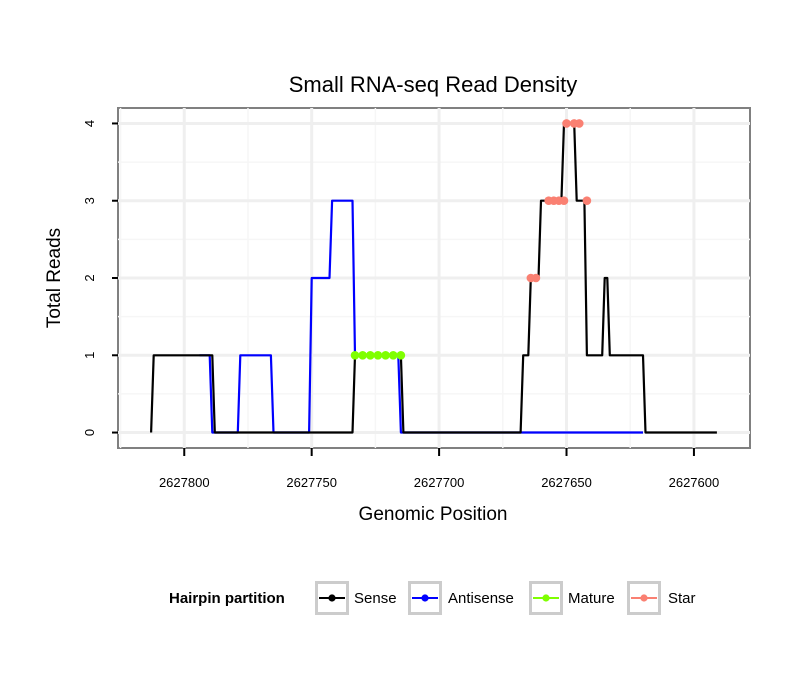 The image size is (810, 690). I want to click on y-axis: 0 1 2 3 4, so click(100, 278).